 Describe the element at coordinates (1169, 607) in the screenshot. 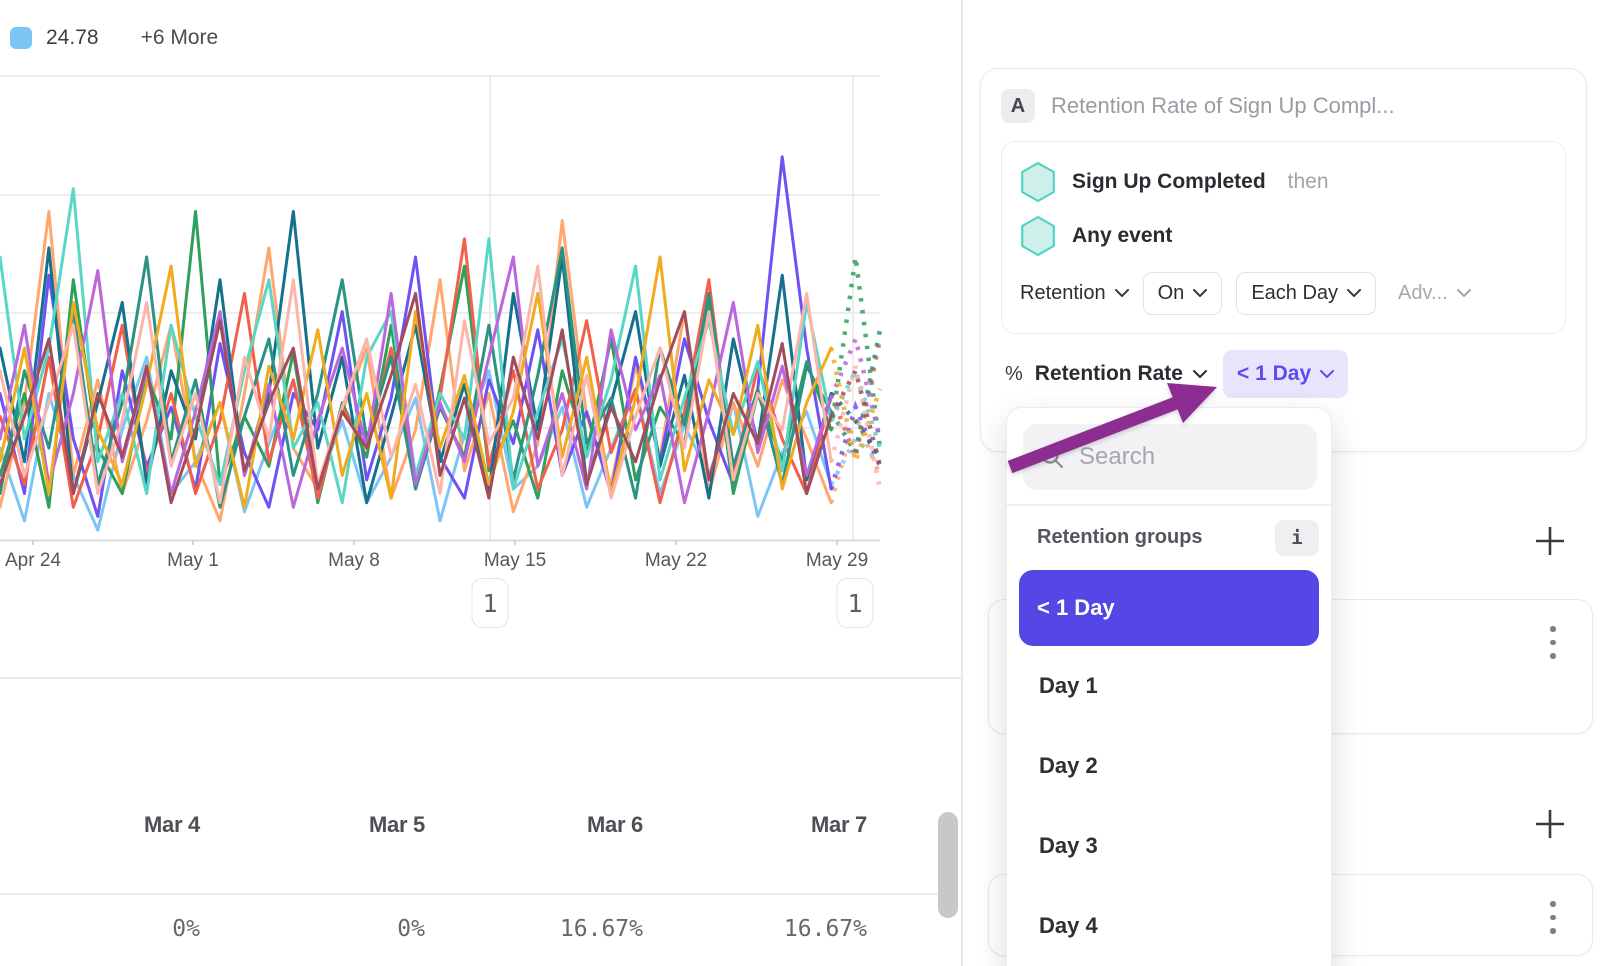

I see `menu-option-lt-1-day: < 1 Day` at that location.